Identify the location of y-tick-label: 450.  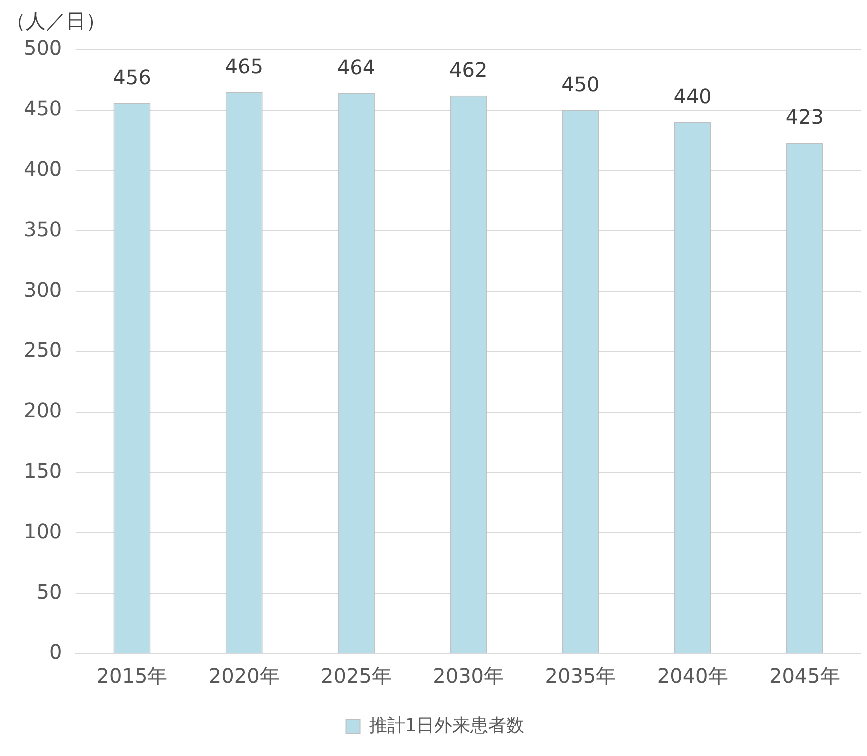
(43, 108).